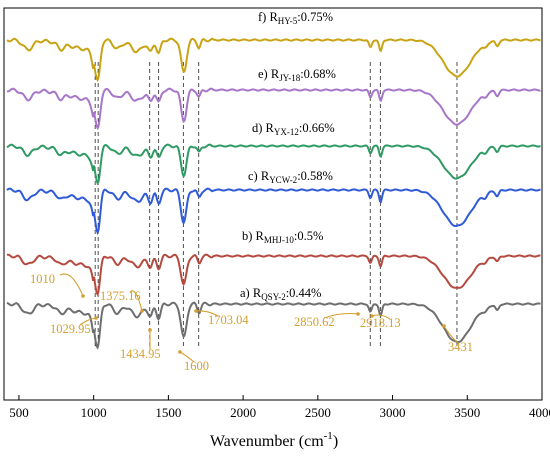 This screenshot has width=550, height=457. What do you see at coordinates (314, 322) in the screenshot?
I see `peak-label: 2850.62` at bounding box center [314, 322].